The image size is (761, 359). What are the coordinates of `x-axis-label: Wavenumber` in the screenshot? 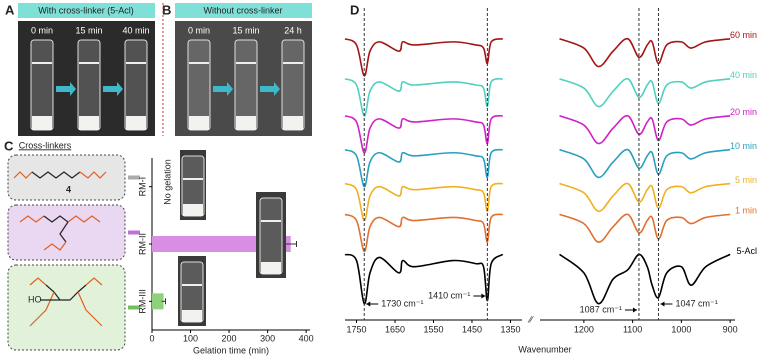 It's located at (544, 349).